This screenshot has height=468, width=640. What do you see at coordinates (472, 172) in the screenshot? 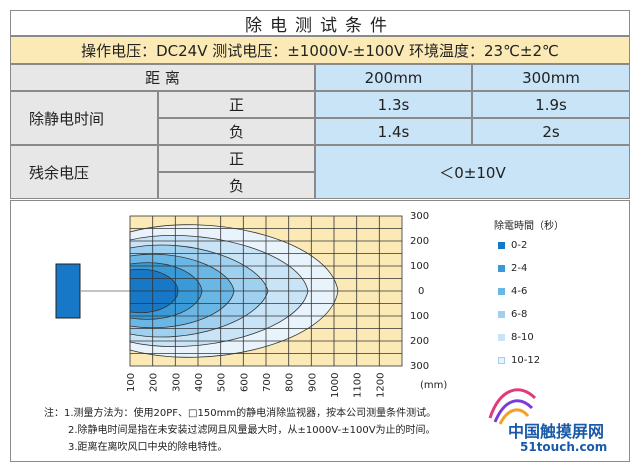
I see `residual-value: ＜0±10V` at bounding box center [472, 172].